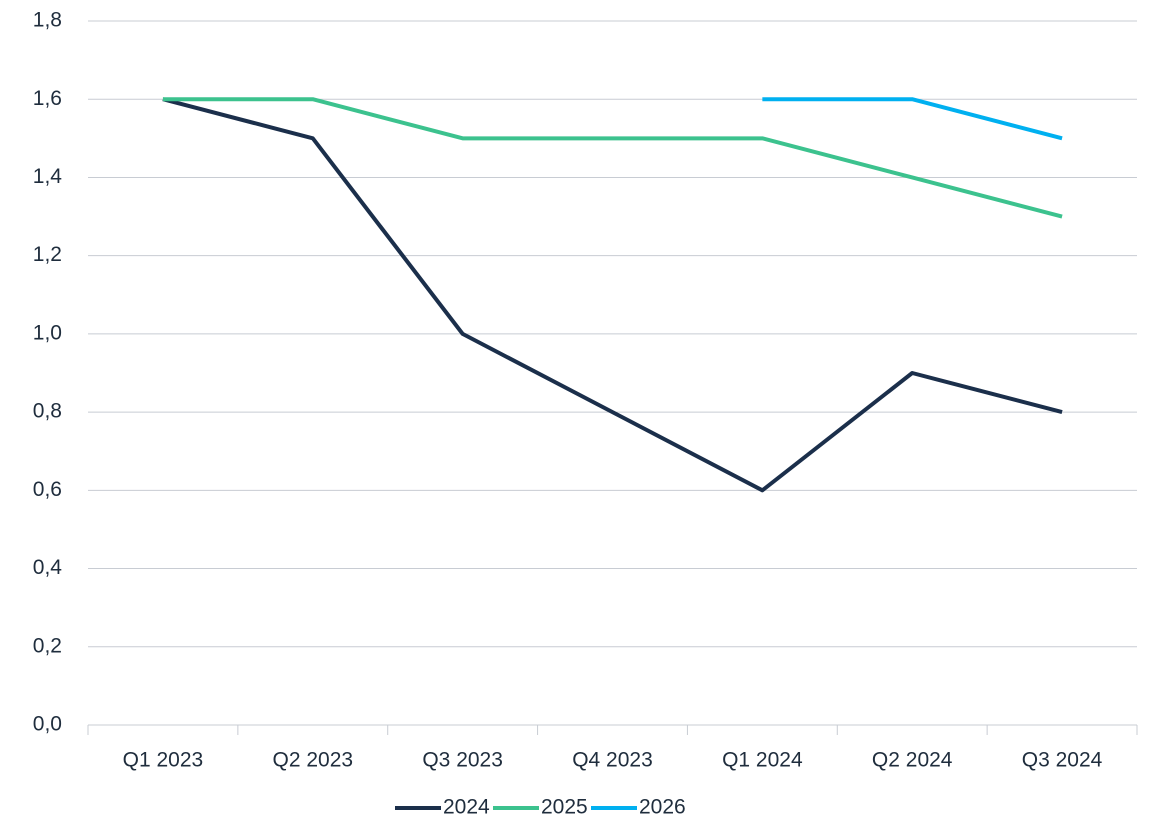 The width and height of the screenshot is (1150, 824). What do you see at coordinates (48, 176) in the screenshot?
I see `y-tick-label: 1,4` at bounding box center [48, 176].